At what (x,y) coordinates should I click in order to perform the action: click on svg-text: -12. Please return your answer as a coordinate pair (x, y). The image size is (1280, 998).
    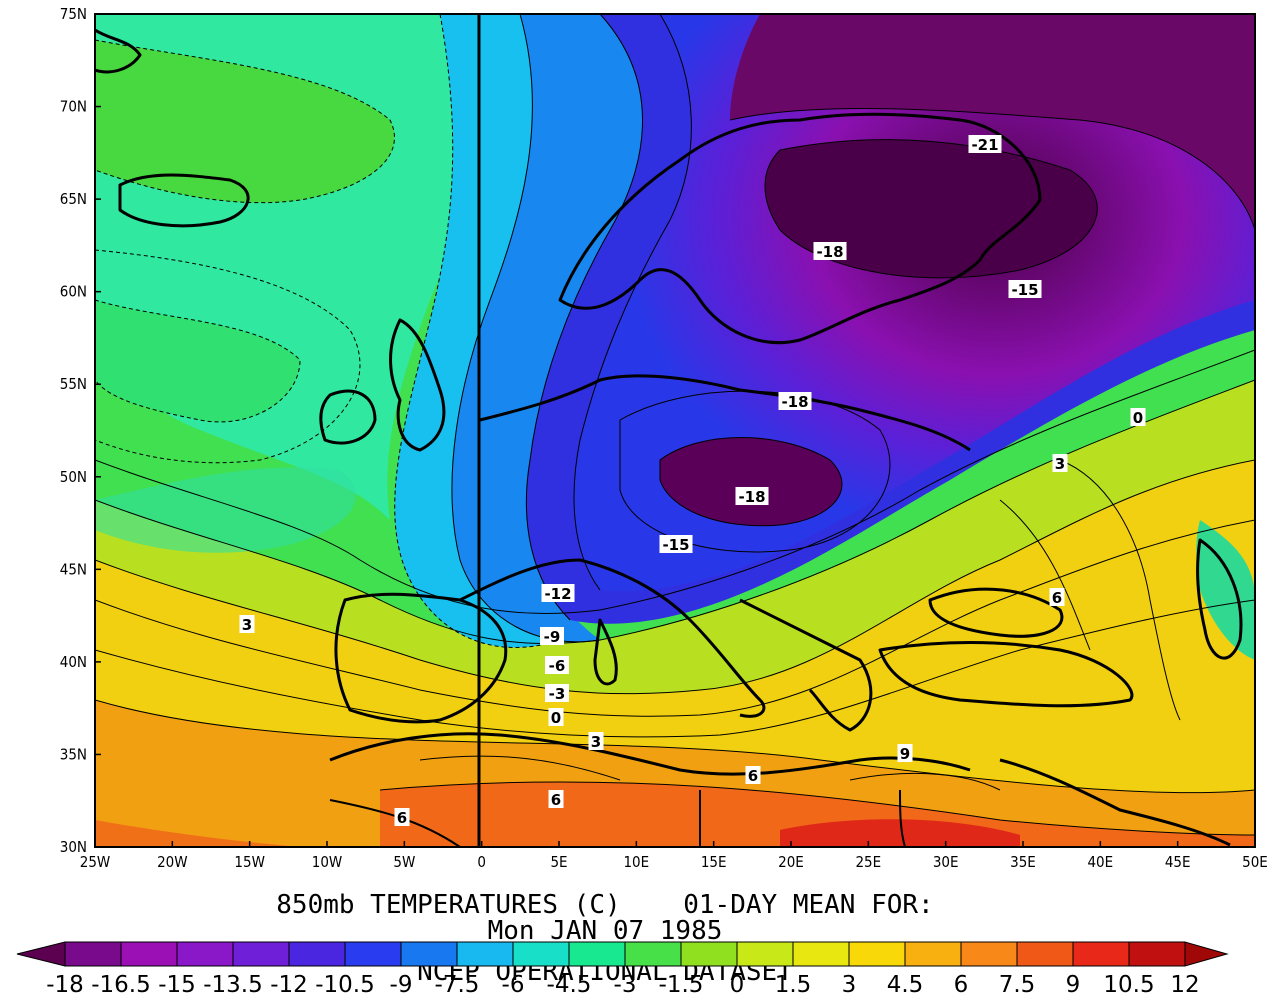
    Looking at the image, I should click on (557, 594).